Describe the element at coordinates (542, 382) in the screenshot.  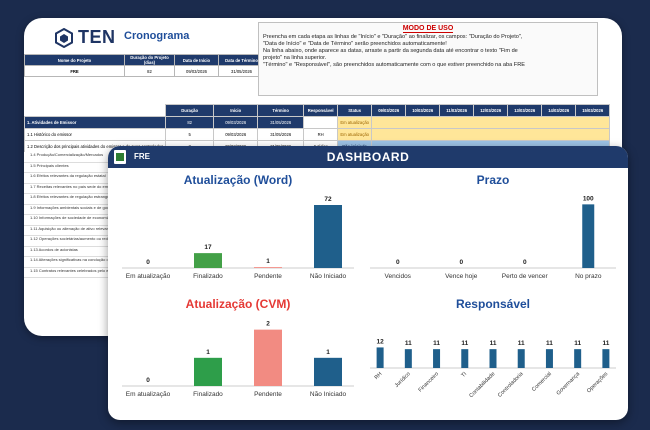
I see `chart-category-label: Comercial` at that location.